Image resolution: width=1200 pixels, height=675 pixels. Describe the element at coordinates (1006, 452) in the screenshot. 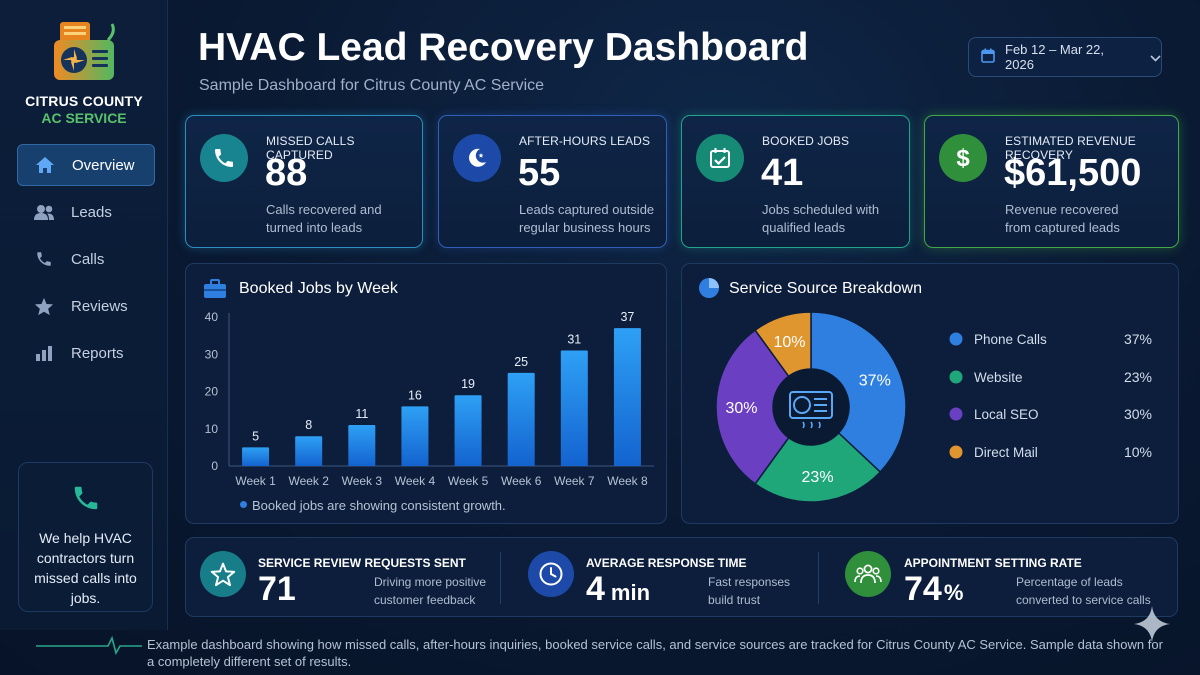

I see `legend-label: Direct Mail` at that location.